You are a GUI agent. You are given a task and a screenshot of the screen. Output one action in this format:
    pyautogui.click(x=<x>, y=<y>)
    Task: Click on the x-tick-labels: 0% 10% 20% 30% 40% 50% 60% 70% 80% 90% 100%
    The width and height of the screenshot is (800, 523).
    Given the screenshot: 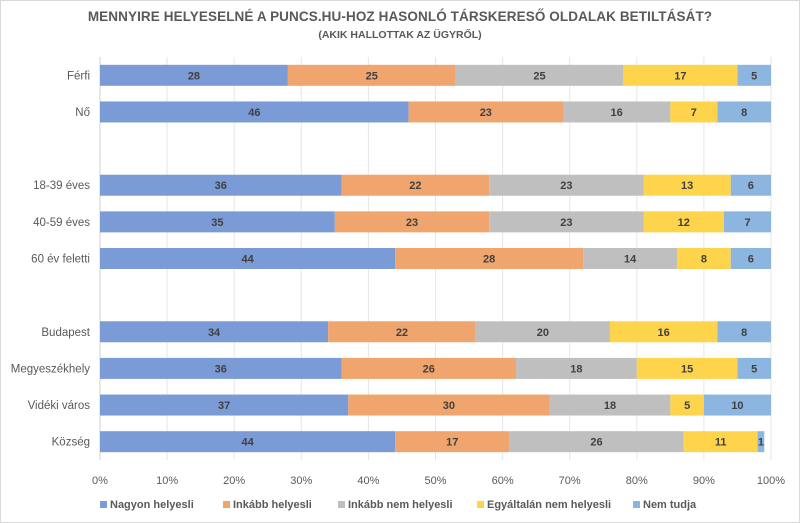 What is the action you would take?
    pyautogui.click(x=438, y=481)
    